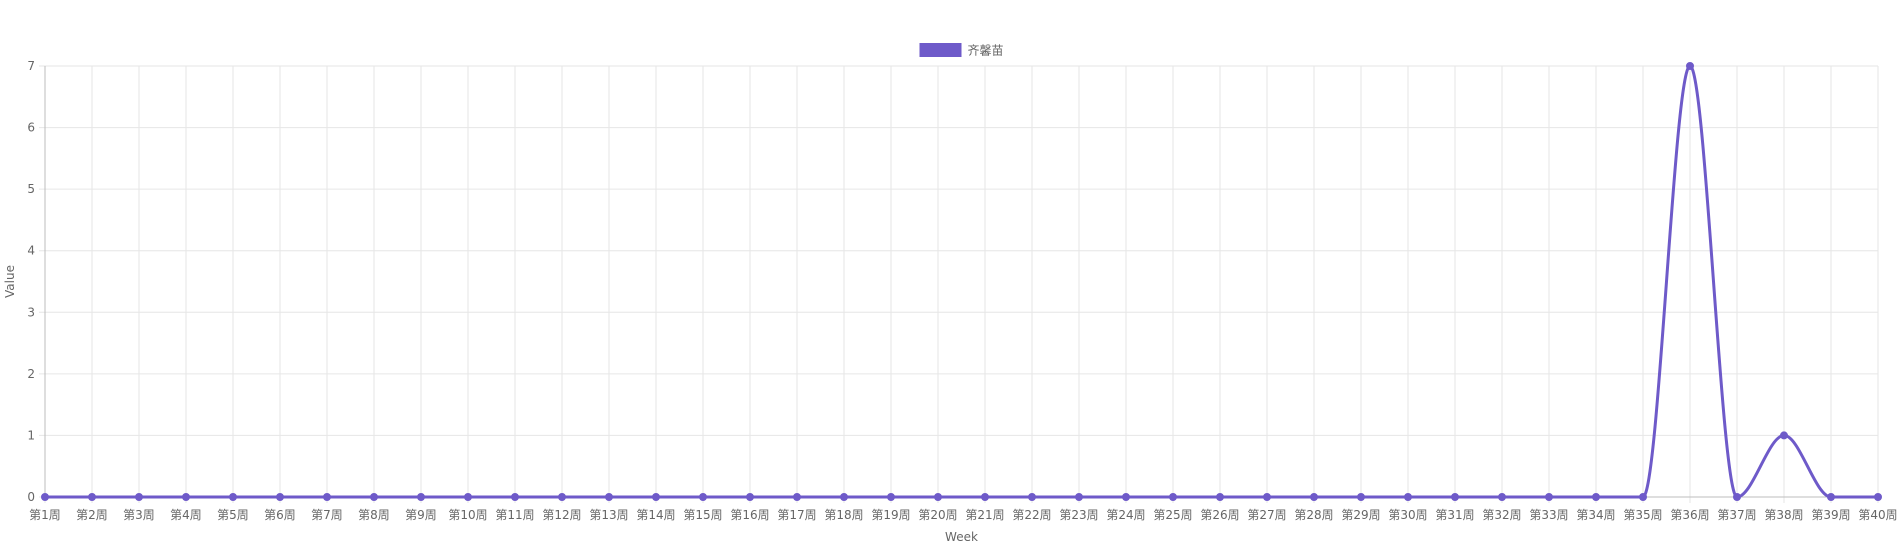  What do you see at coordinates (233, 515) in the screenshot?
I see `x-tick-label: 第5周` at bounding box center [233, 515].